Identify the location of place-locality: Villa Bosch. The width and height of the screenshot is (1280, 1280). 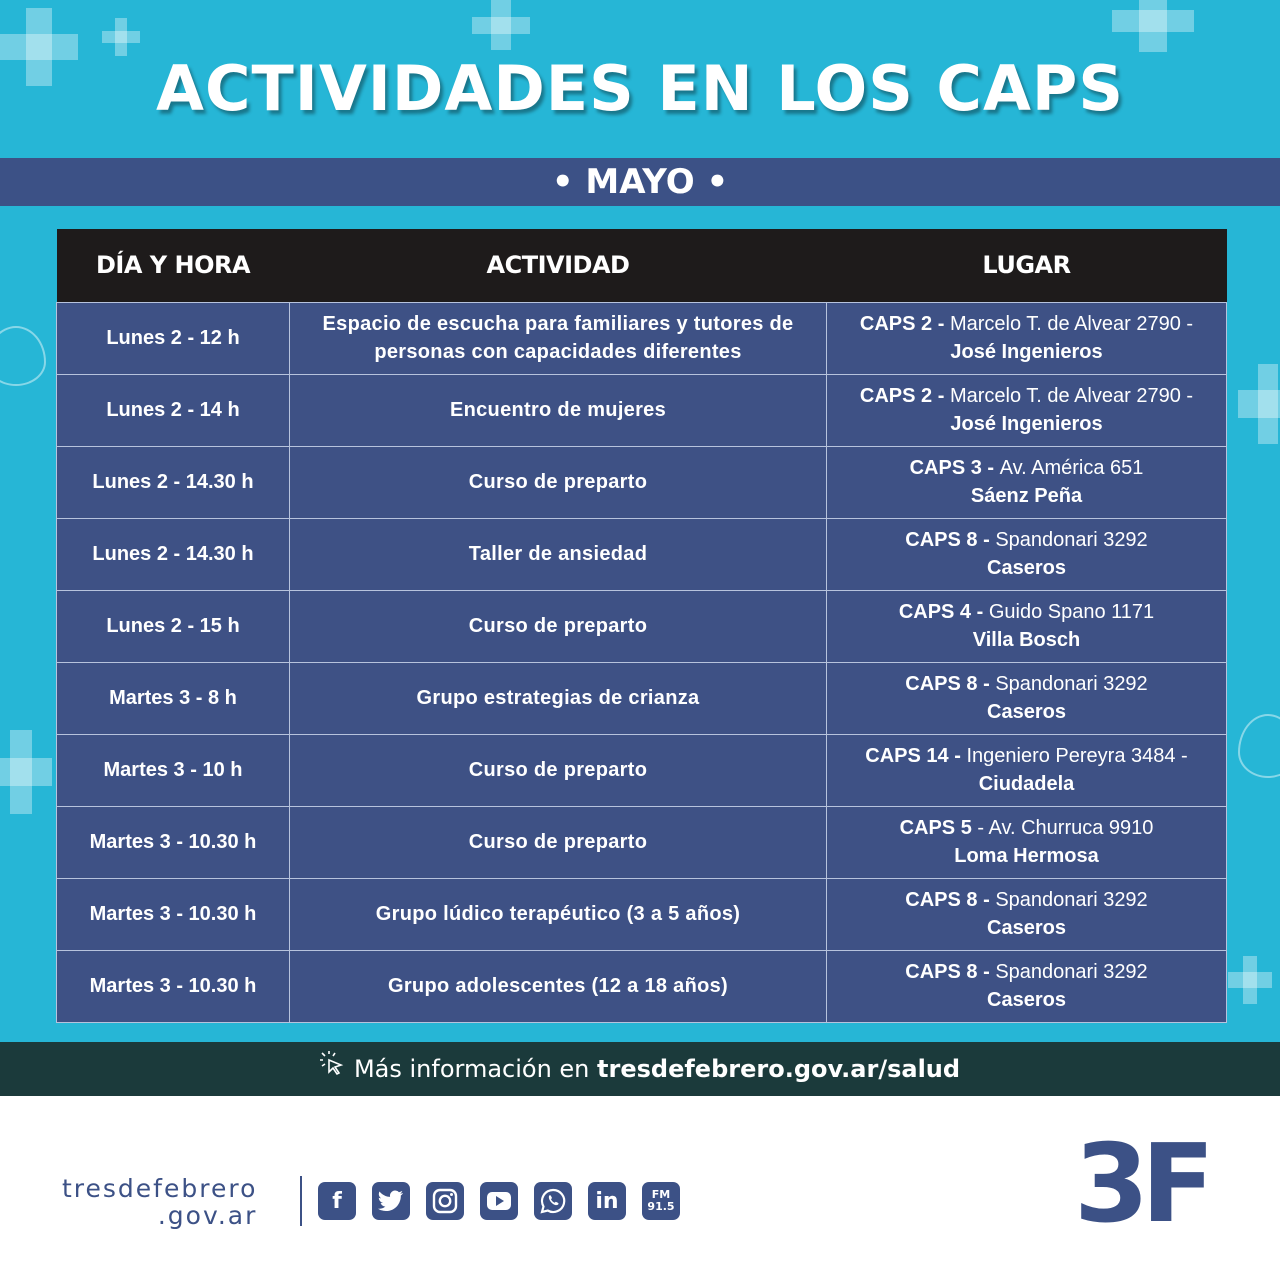
(1026, 640).